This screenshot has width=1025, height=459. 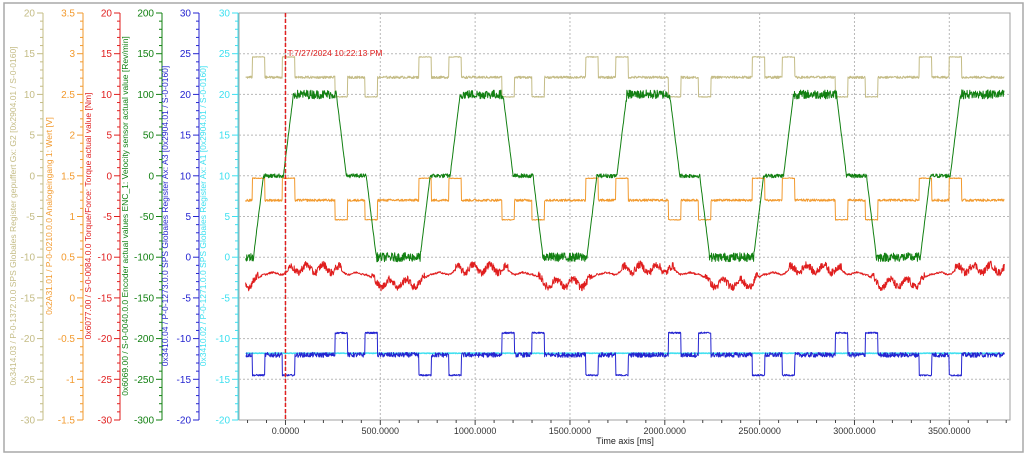 I want to click on x-tick-label: 3000.0000, so click(x=854, y=431).